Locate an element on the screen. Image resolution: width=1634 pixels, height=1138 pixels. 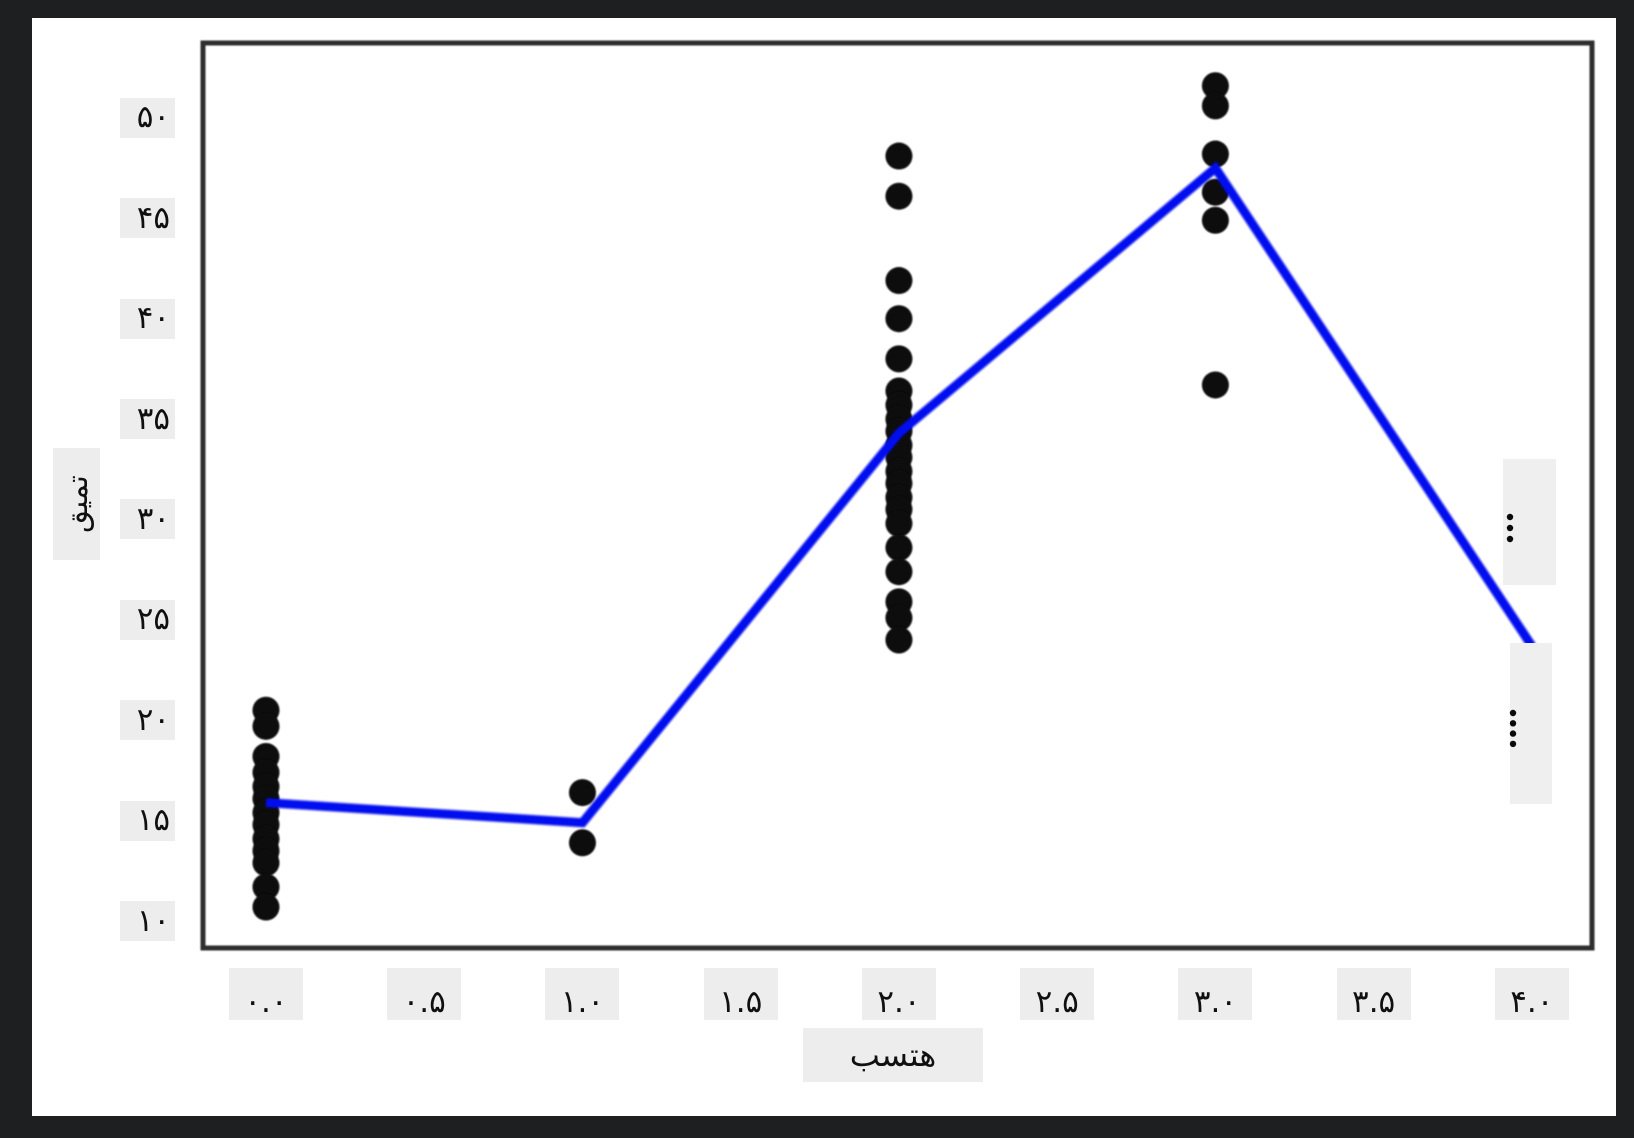
y-tick-label: ۳۵ is located at coordinates (147, 419).